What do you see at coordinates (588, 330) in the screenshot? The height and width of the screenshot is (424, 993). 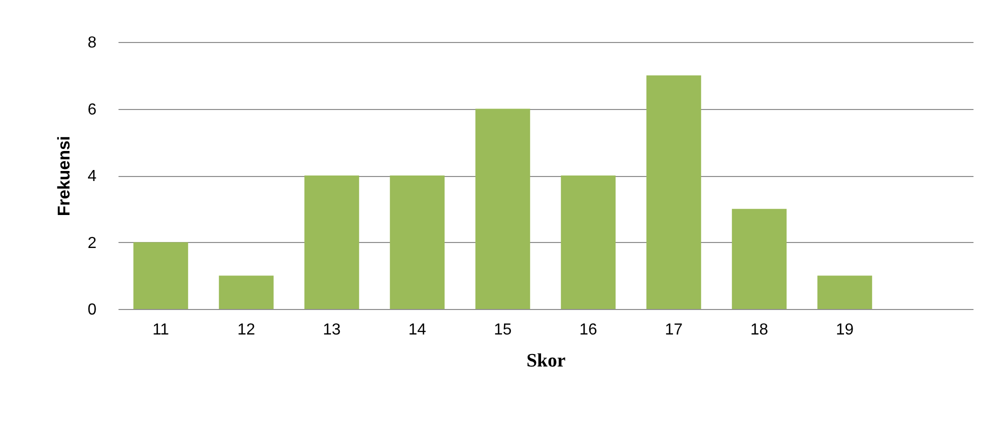 I see `x-tick-label: 16` at bounding box center [588, 330].